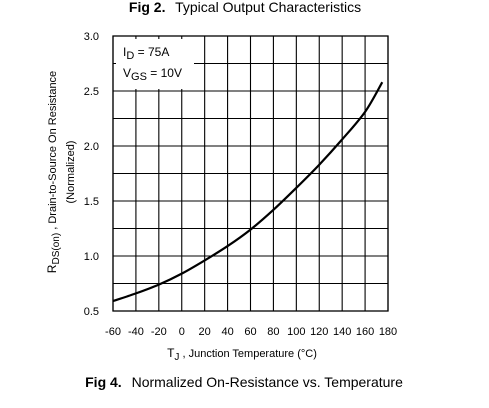 The width and height of the screenshot is (489, 408). I want to click on y-tick-label: 3.0, so click(91, 37).